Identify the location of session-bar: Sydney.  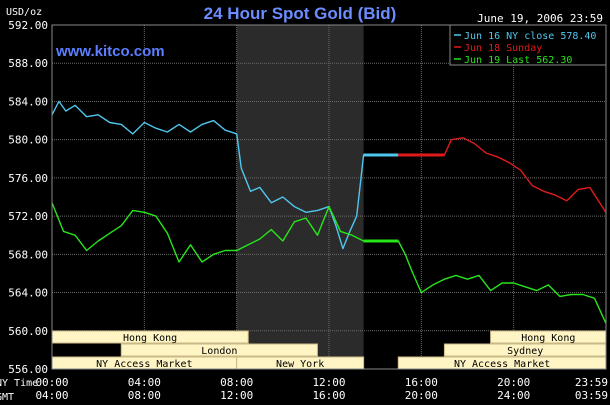
(525, 350).